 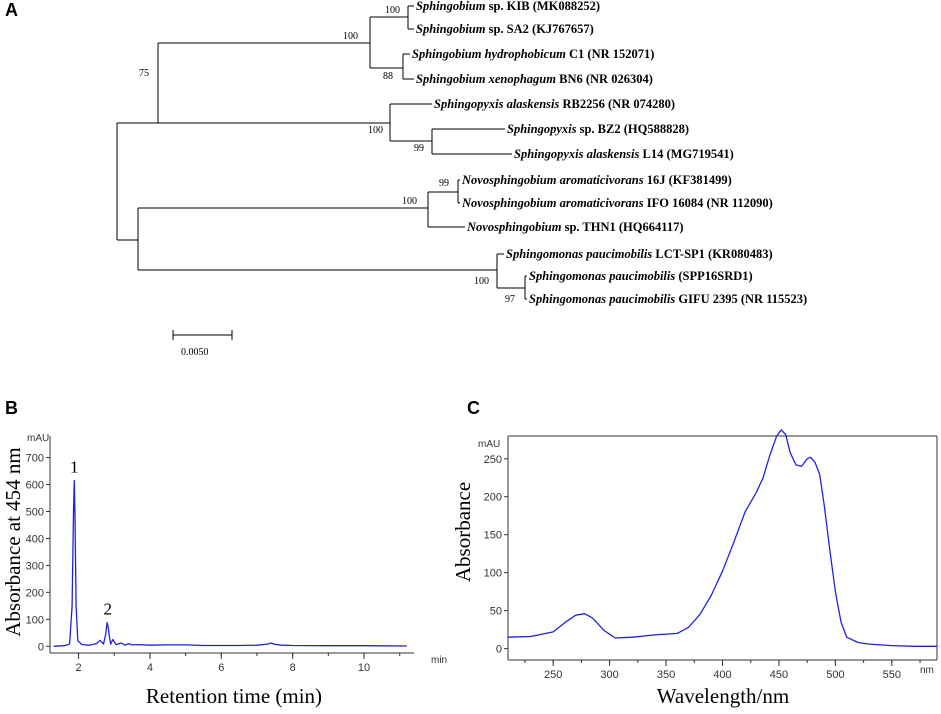 What do you see at coordinates (293, 668) in the screenshot?
I see `x-tick-label: 8` at bounding box center [293, 668].